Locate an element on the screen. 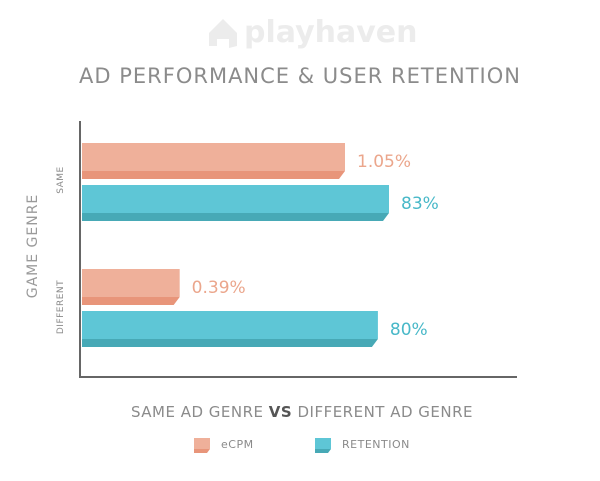 This screenshot has width=600, height=481. legend-label-ecpm: eCPM is located at coordinates (237, 444).